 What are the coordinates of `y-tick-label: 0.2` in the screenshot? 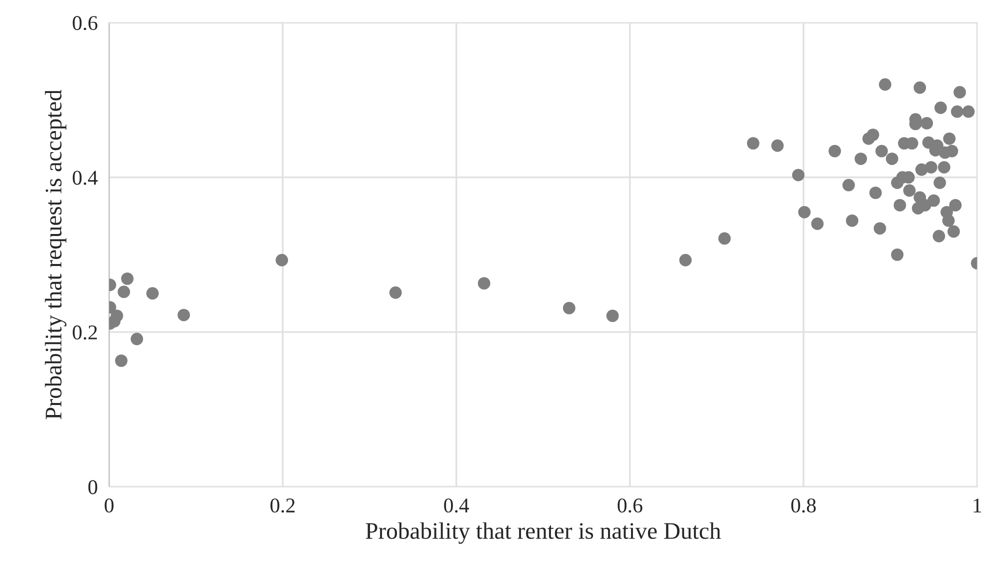 It's located at (84, 332).